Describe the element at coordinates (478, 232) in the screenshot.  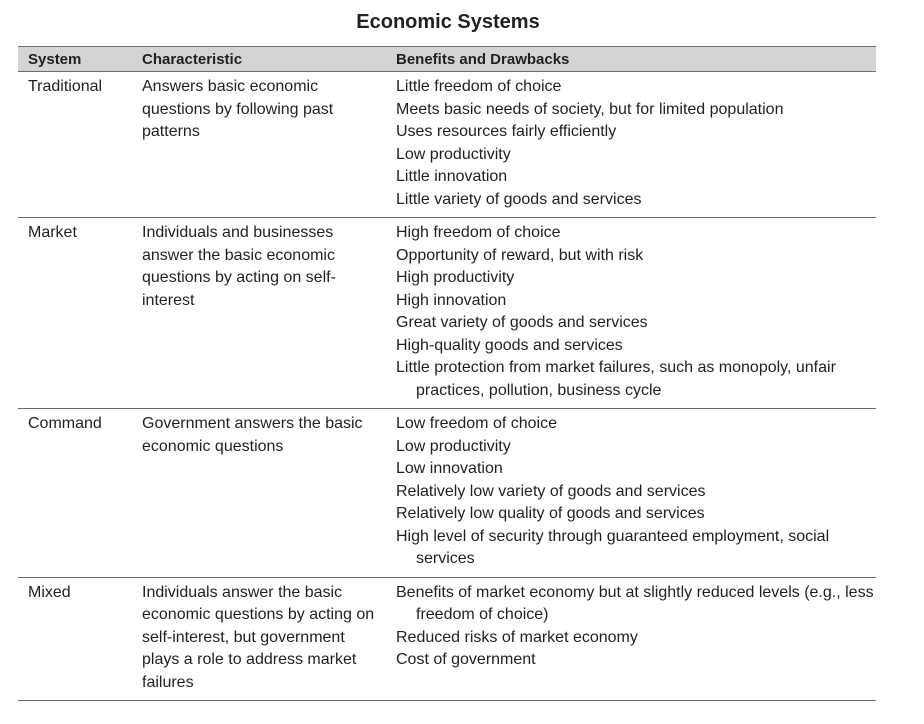
I see `benefit-item: High freedom of choice` at that location.